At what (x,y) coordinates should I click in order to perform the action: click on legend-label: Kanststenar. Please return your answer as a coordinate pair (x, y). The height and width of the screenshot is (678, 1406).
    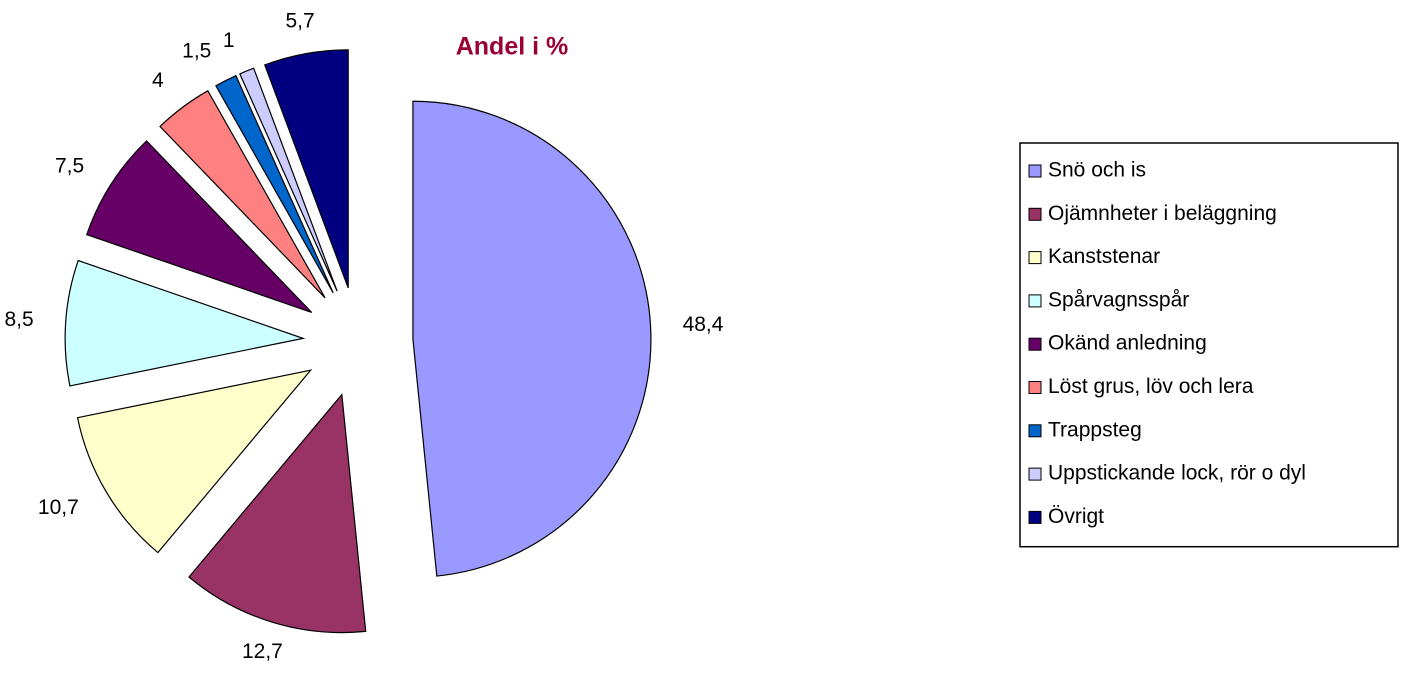
    Looking at the image, I should click on (1104, 256).